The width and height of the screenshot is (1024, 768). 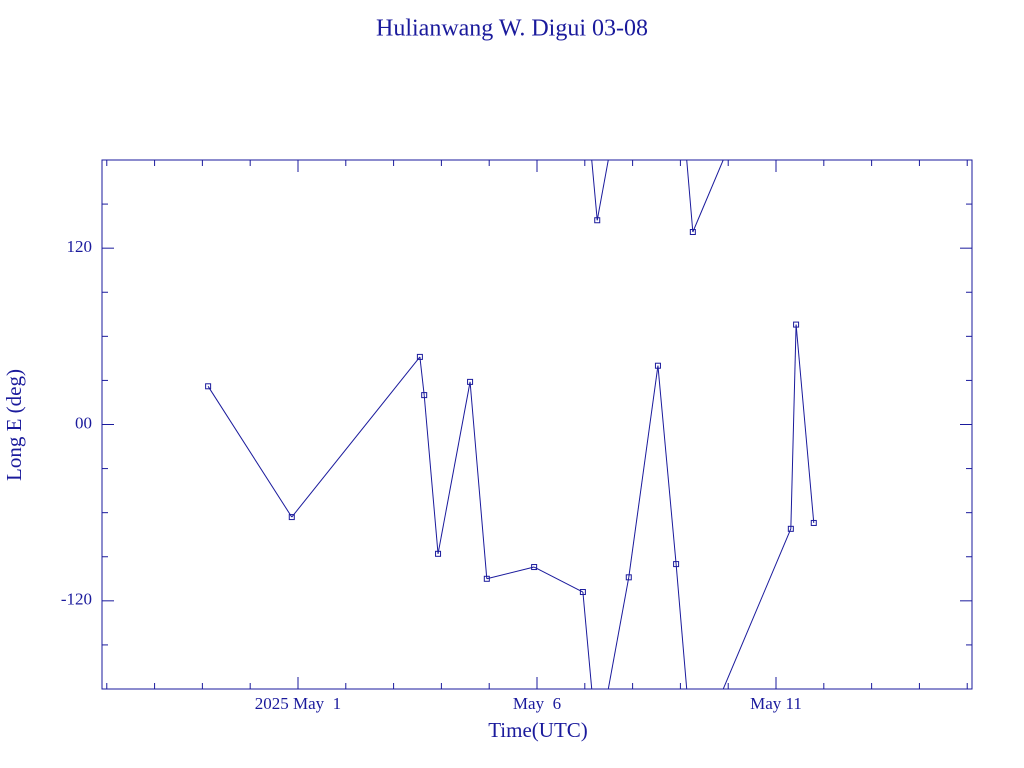 What do you see at coordinates (538, 730) in the screenshot?
I see `x-axis-label: Time(UTC)` at bounding box center [538, 730].